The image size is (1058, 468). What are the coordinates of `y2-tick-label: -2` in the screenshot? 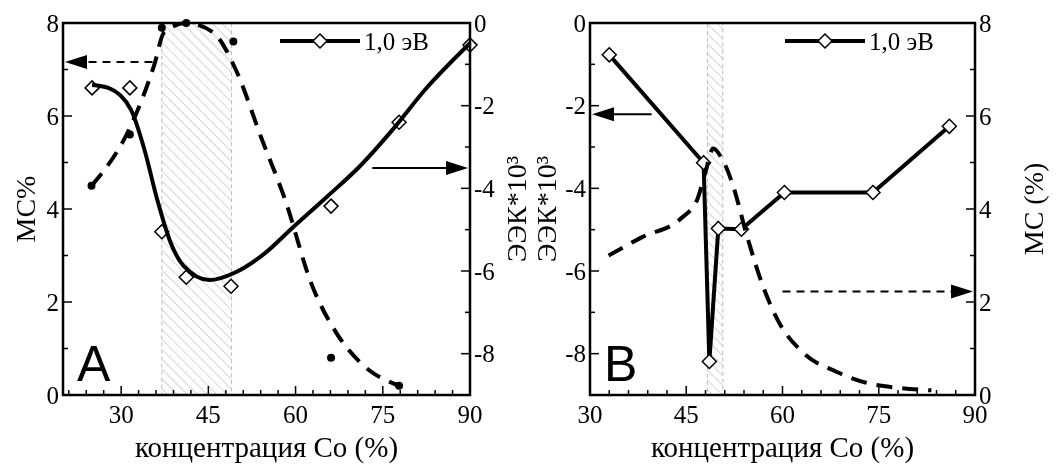 It's located at (484, 106).